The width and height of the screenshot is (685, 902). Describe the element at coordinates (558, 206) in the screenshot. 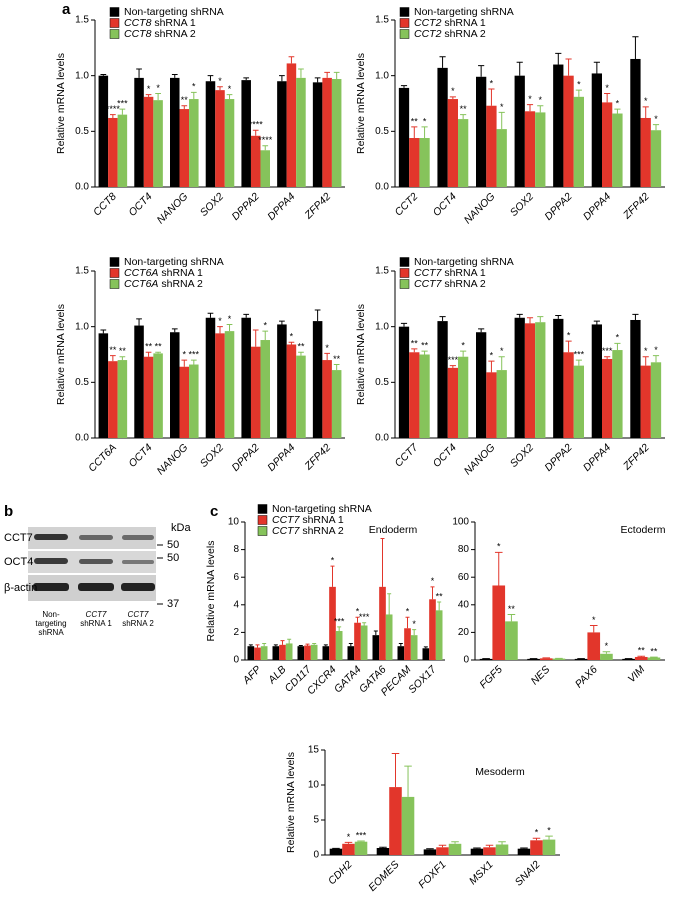

I see `x-tick-label: DPPA2` at that location.